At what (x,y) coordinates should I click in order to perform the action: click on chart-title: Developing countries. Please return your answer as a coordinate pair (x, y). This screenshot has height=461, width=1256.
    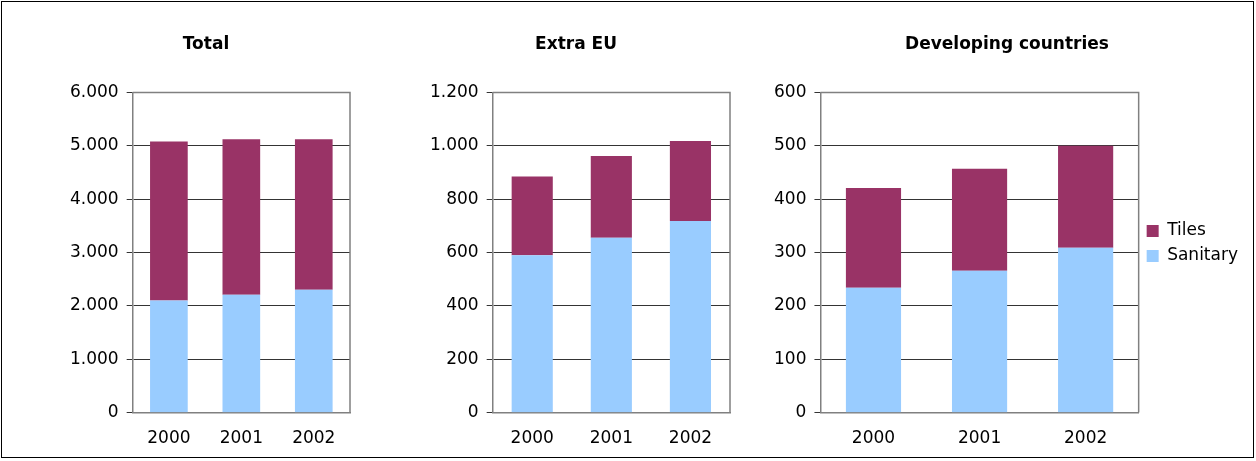
    Looking at the image, I should click on (1007, 42).